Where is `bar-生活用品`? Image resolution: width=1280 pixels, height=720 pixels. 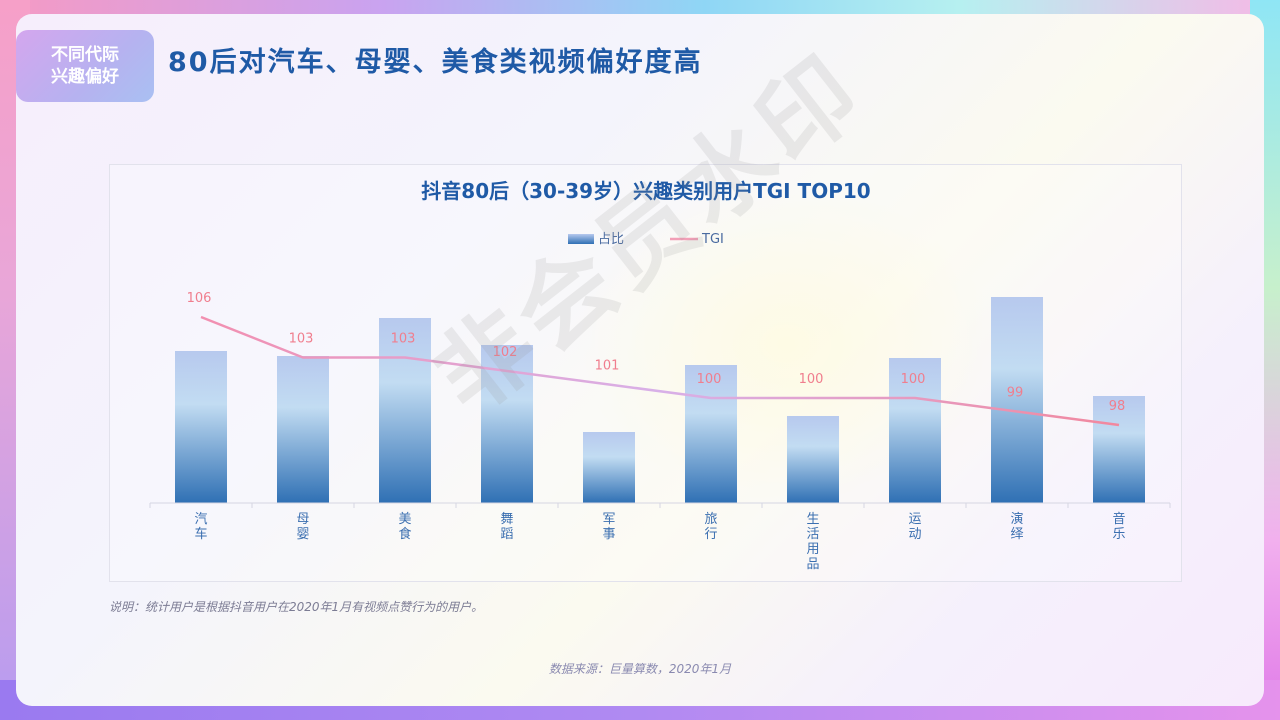 bar-生活用品 is located at coordinates (813, 459).